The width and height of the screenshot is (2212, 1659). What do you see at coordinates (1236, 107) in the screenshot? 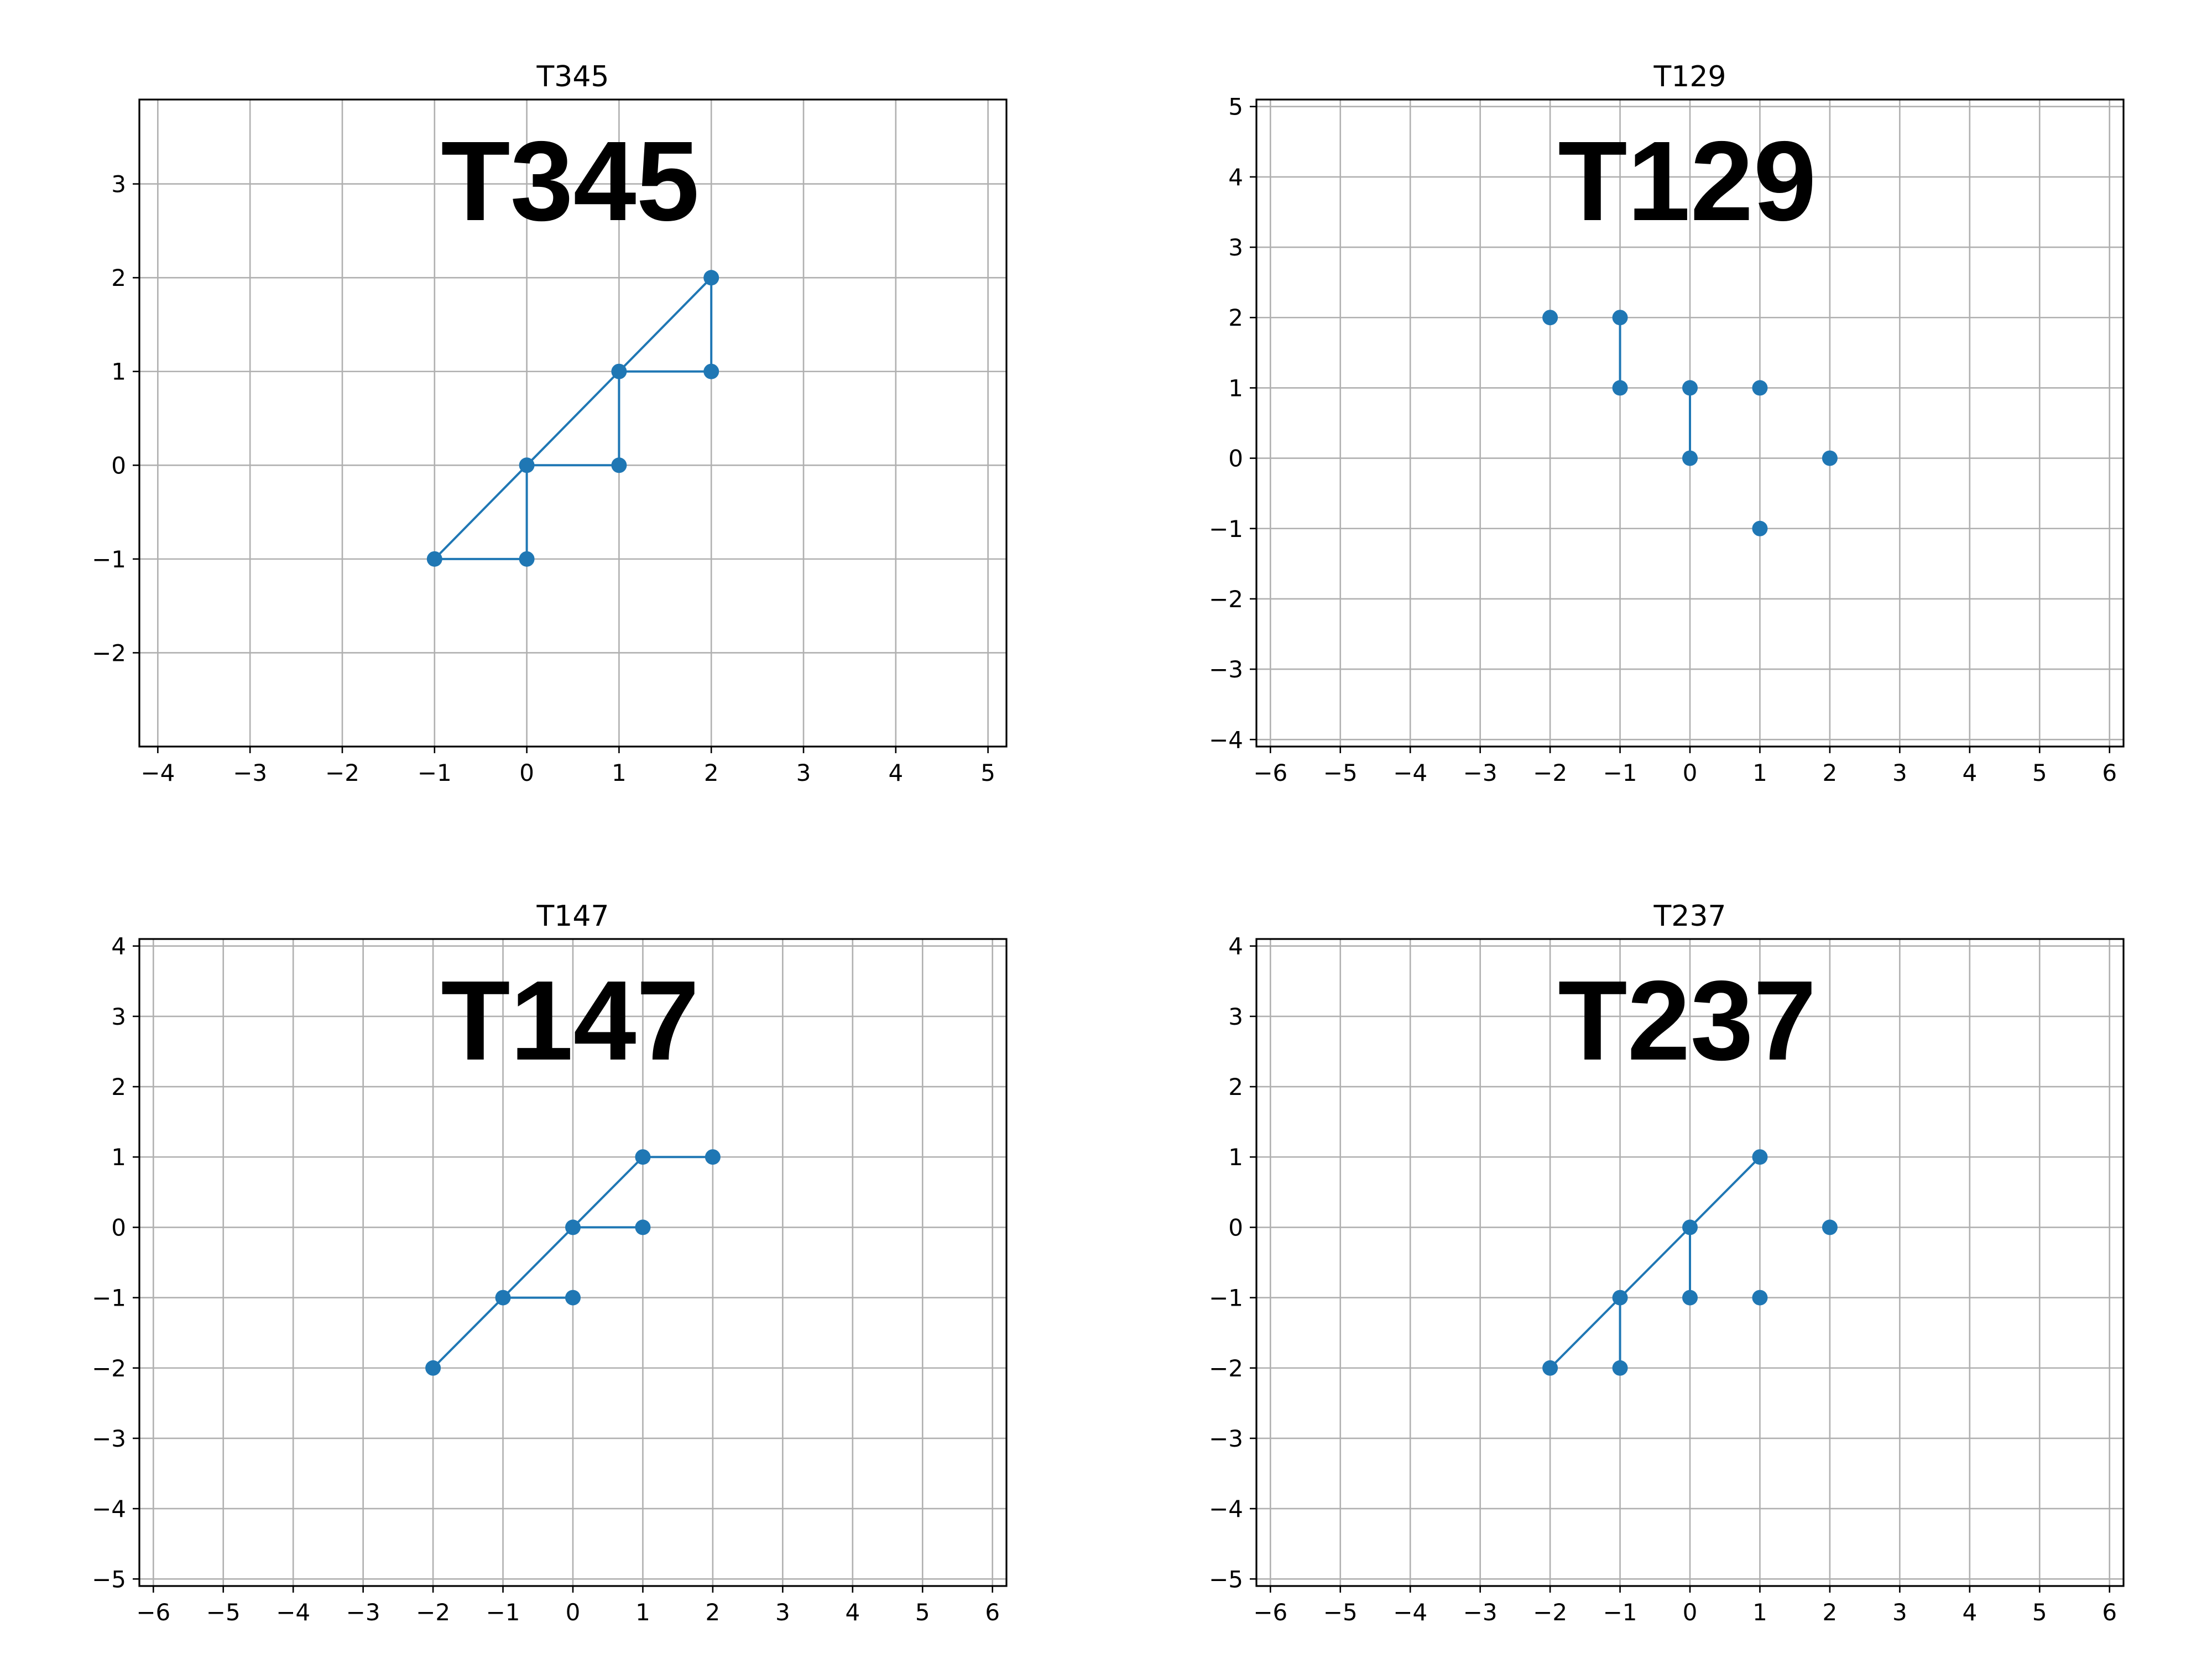
I see `y-tick-label: 5` at bounding box center [1236, 107].